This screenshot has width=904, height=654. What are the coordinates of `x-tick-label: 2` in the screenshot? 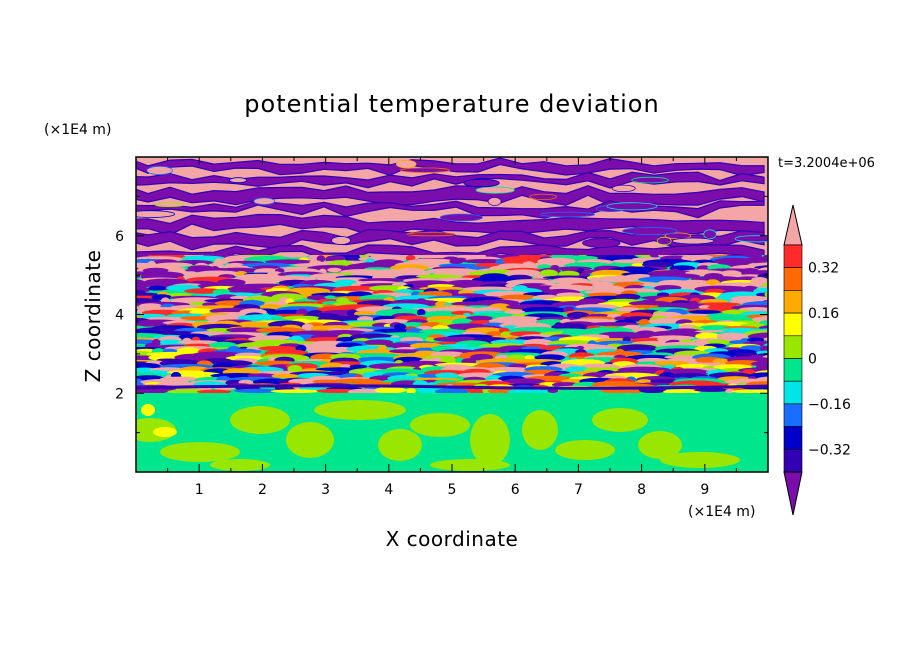 It's located at (262, 490).